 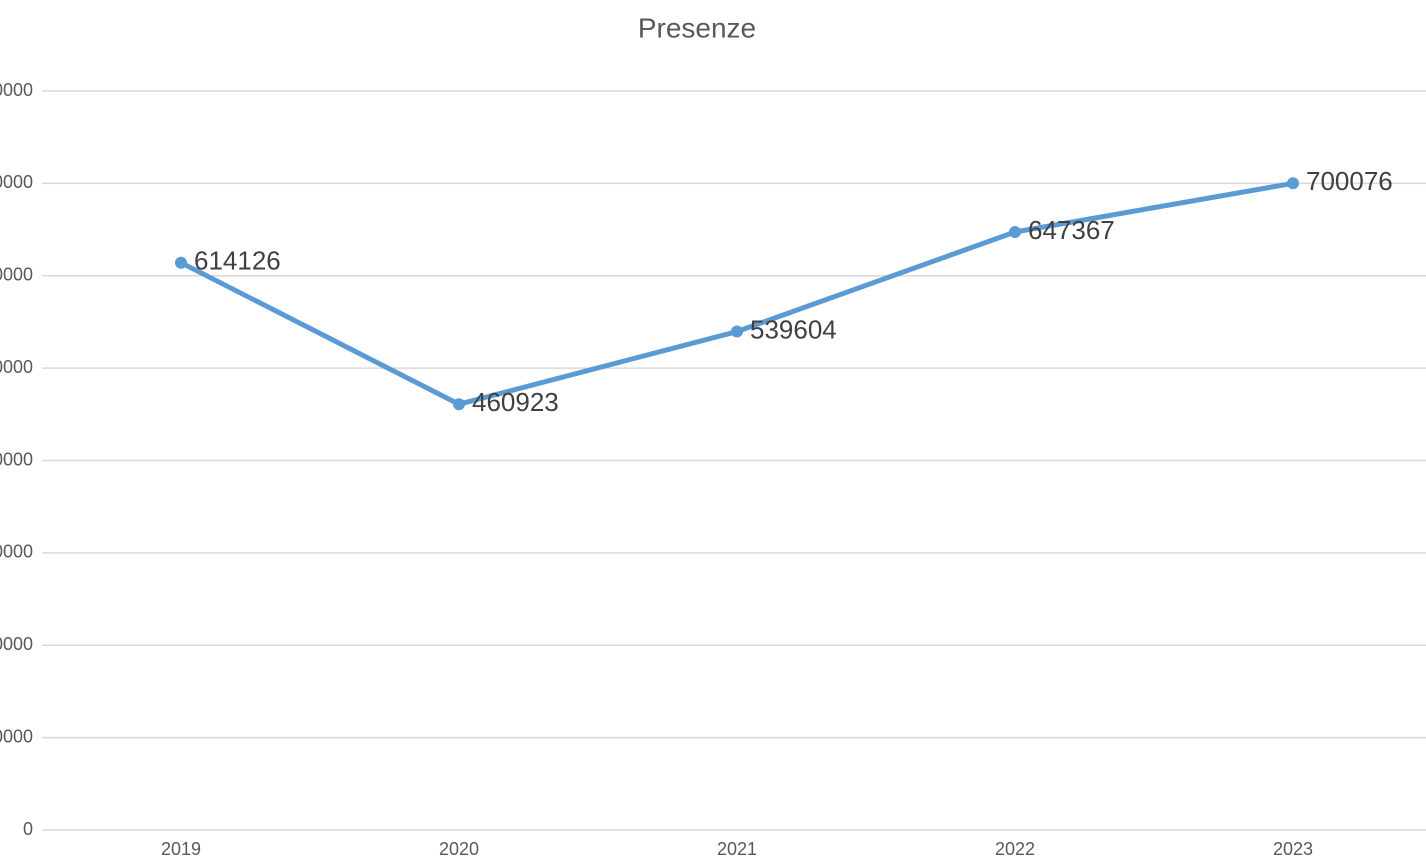 What do you see at coordinates (1293, 849) in the screenshot?
I see `x-tick-label: 2023` at bounding box center [1293, 849].